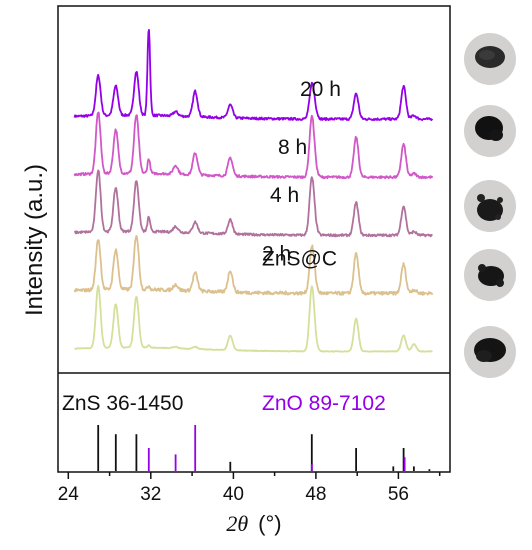 The width and height of the screenshot is (532, 550). Describe the element at coordinates (253, 523) in the screenshot. I see `x-axis-label: 2θ (°)` at that location.